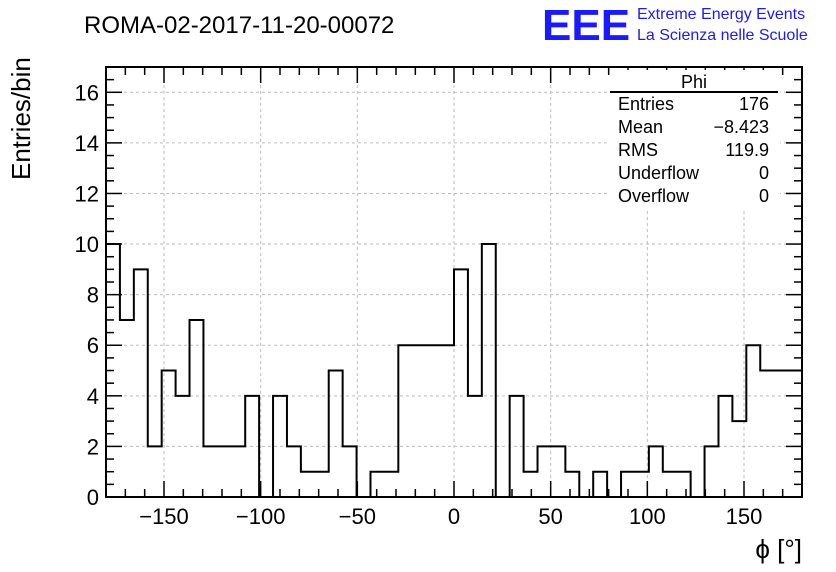  Describe the element at coordinates (638, 150) in the screenshot. I see `stats-label-2: RMS` at that location.